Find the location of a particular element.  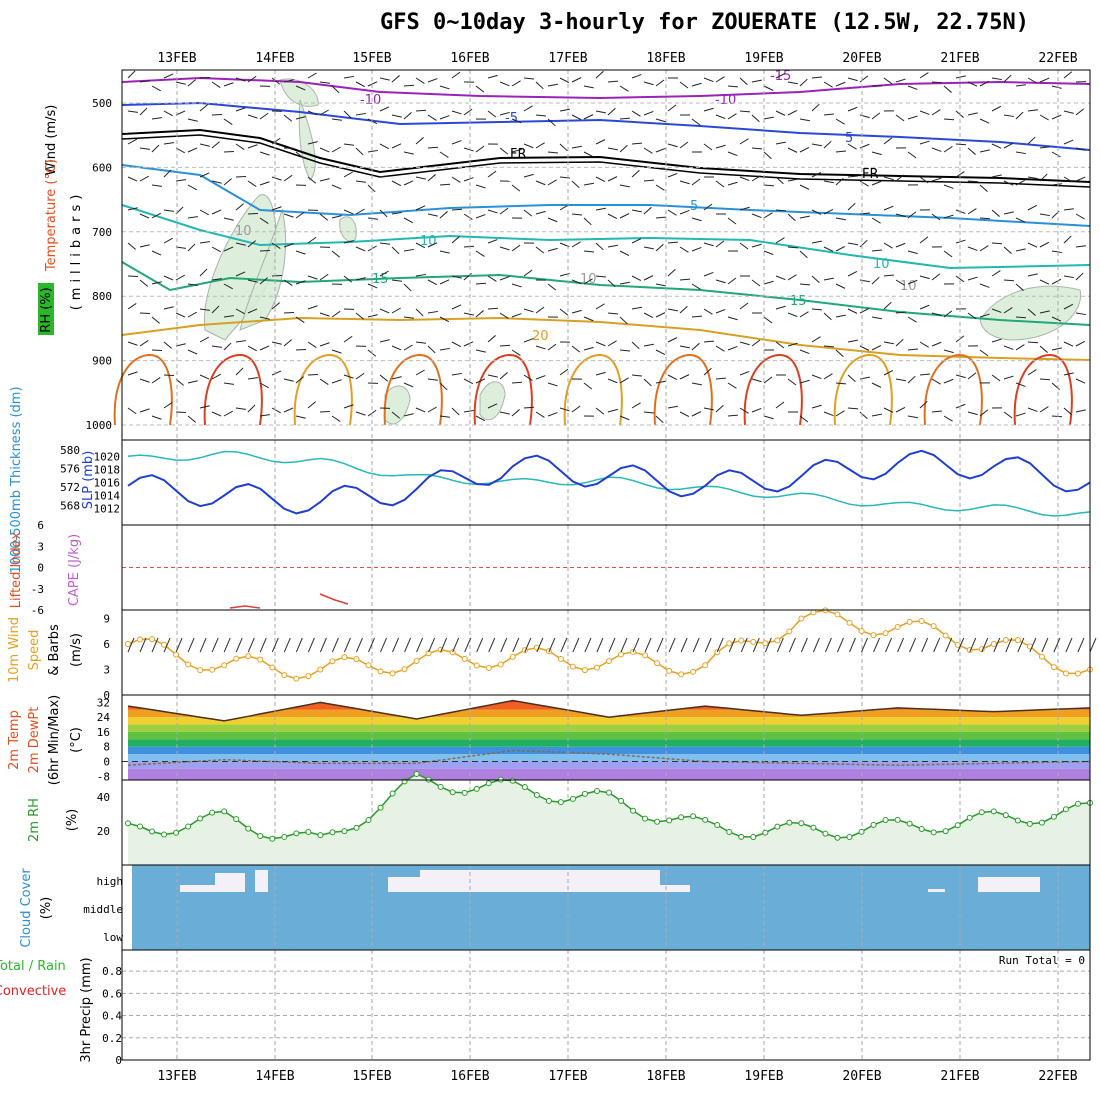

date-label-bottom: 20FEB is located at coordinates (861, 1076).